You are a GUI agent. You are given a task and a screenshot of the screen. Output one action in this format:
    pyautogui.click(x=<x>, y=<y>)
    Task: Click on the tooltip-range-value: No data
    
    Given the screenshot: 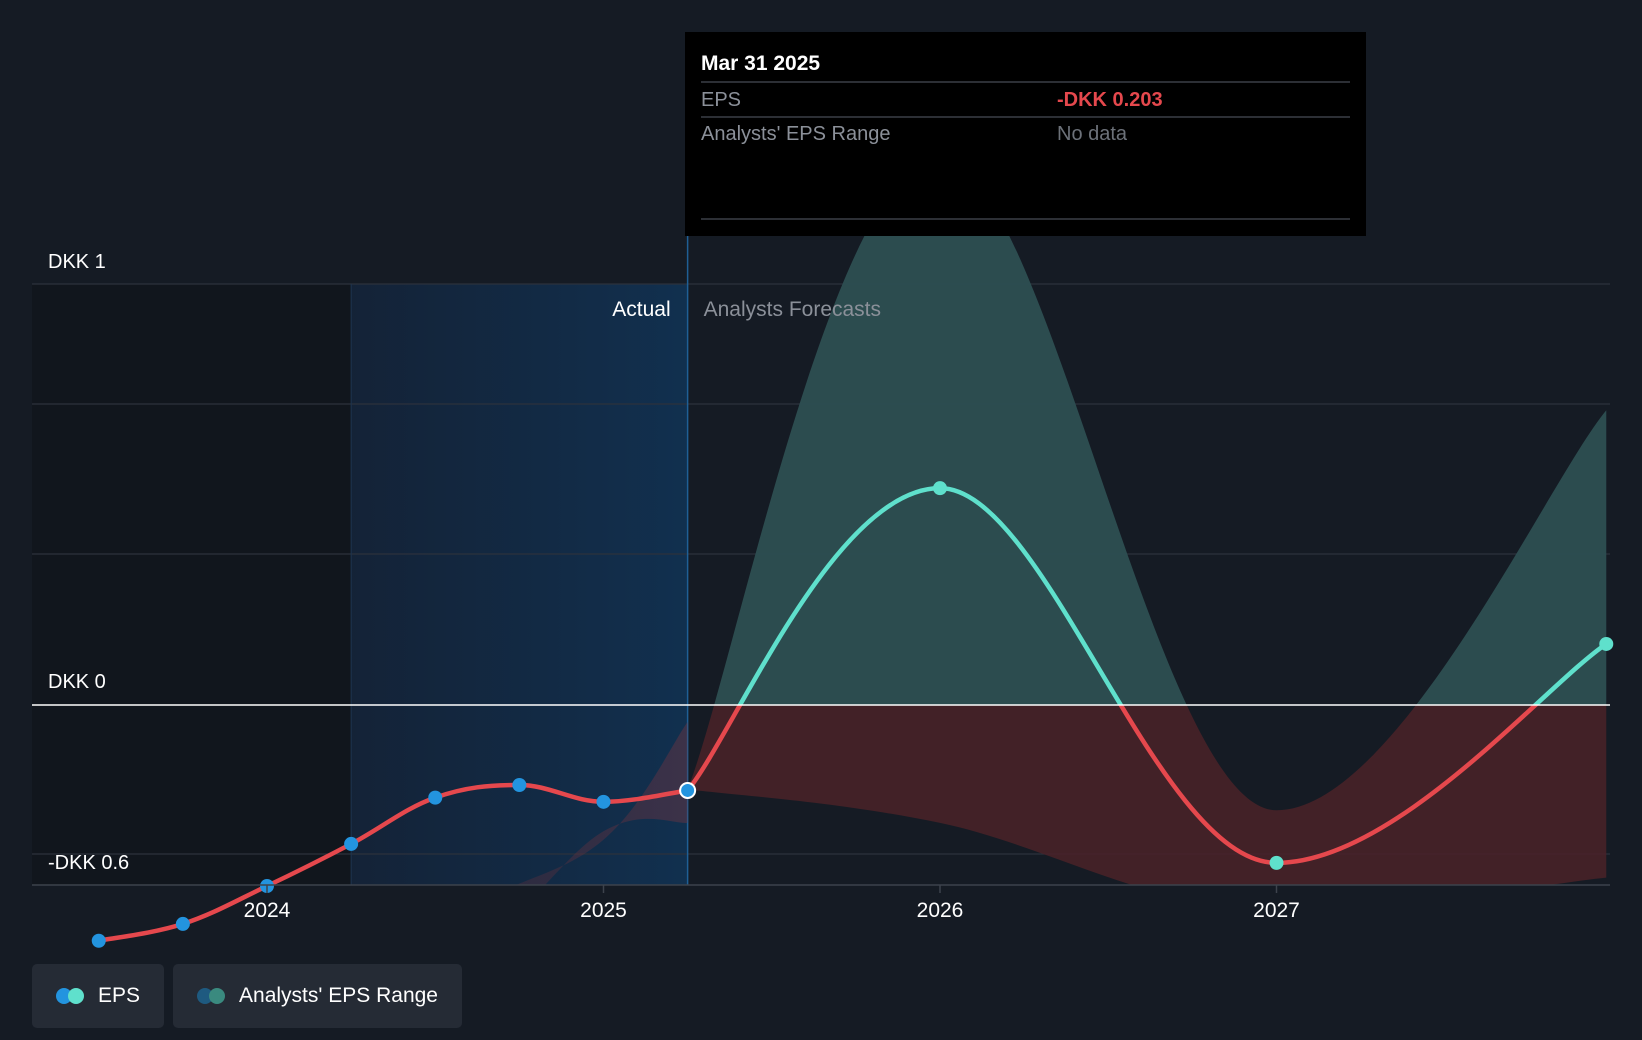 What is the action you would take?
    pyautogui.click(x=1092, y=134)
    